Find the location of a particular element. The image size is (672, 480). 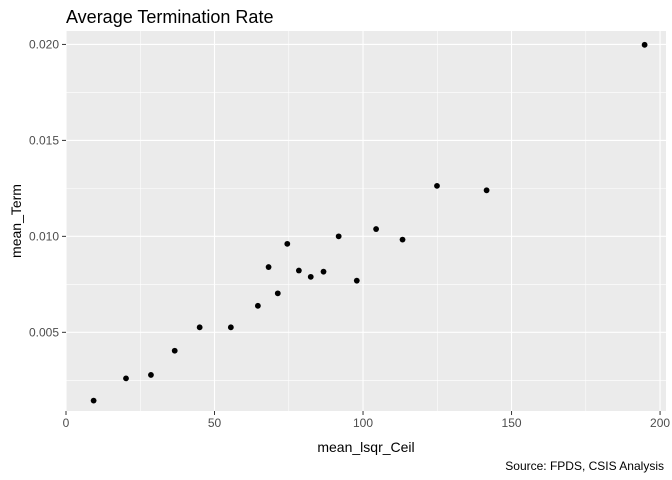

x-tick-label: 0 is located at coordinates (66, 423).